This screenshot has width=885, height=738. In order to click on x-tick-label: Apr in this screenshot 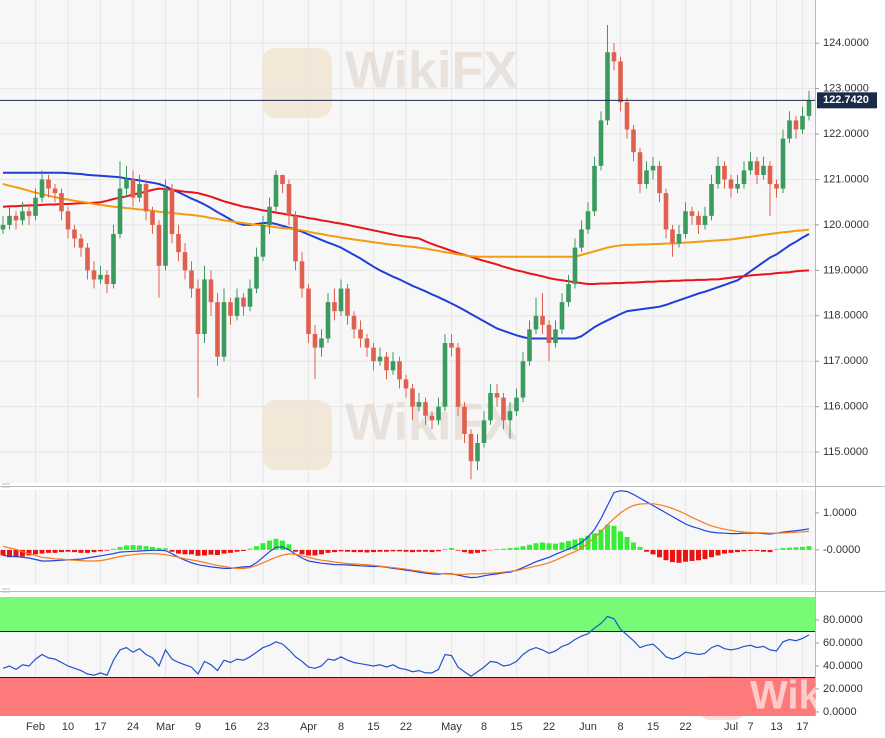, I will do `click(308, 727)`.